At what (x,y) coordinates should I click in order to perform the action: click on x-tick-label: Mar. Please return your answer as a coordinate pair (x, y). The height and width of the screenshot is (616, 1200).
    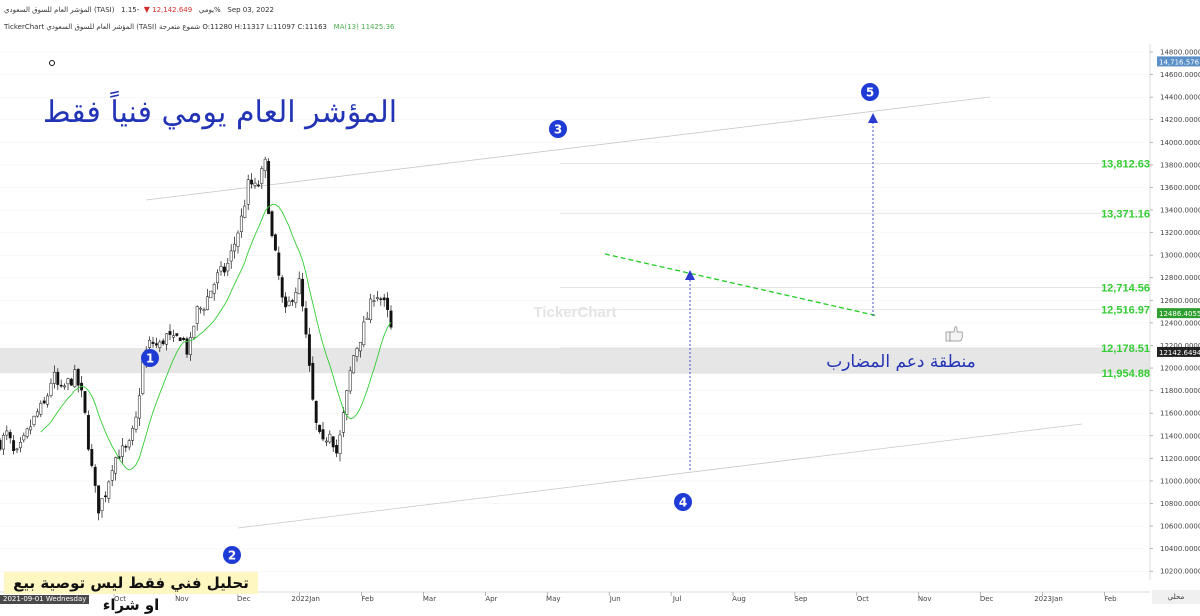
    Looking at the image, I should click on (429, 599).